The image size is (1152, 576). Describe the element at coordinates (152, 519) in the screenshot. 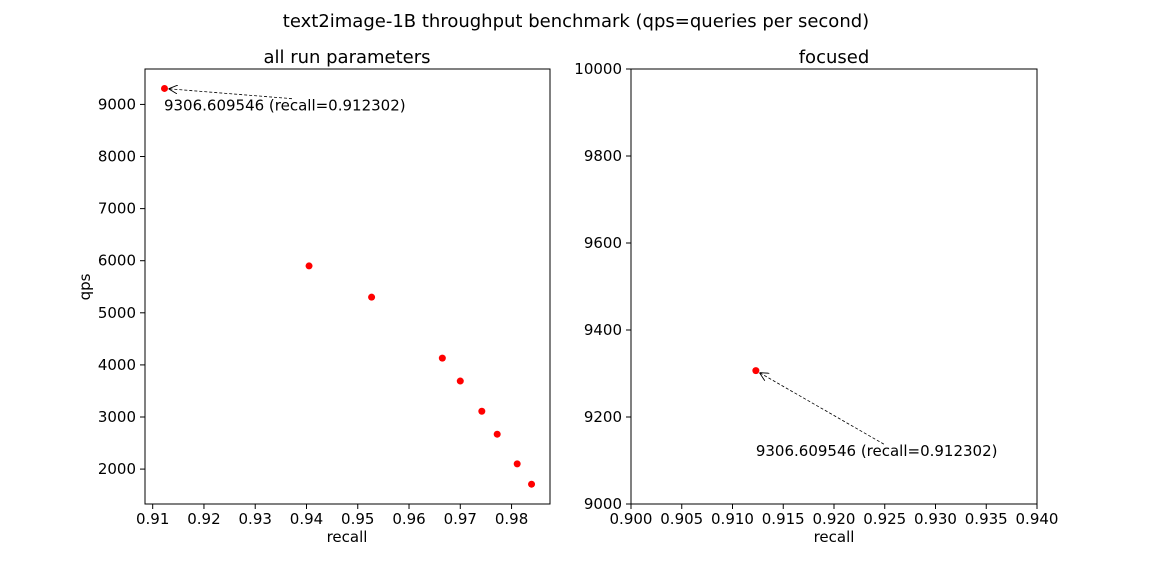

I see `x-tick-label: 0.91` at that location.